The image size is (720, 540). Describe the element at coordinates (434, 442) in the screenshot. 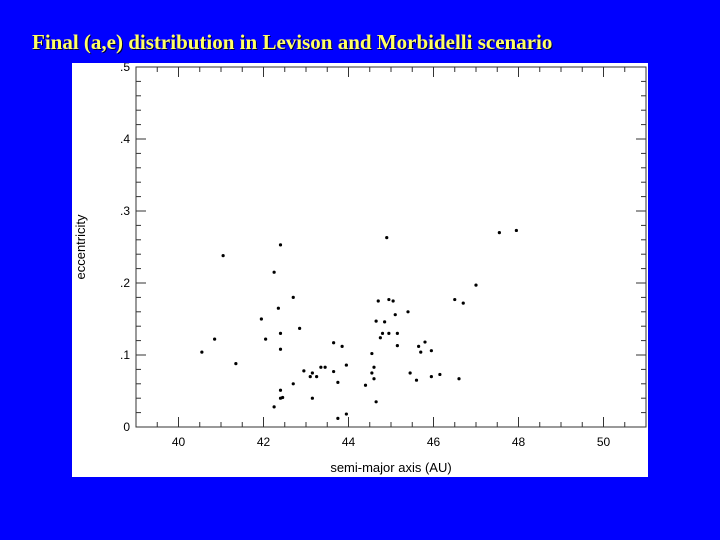

I see `x-tick-label: 46` at that location.